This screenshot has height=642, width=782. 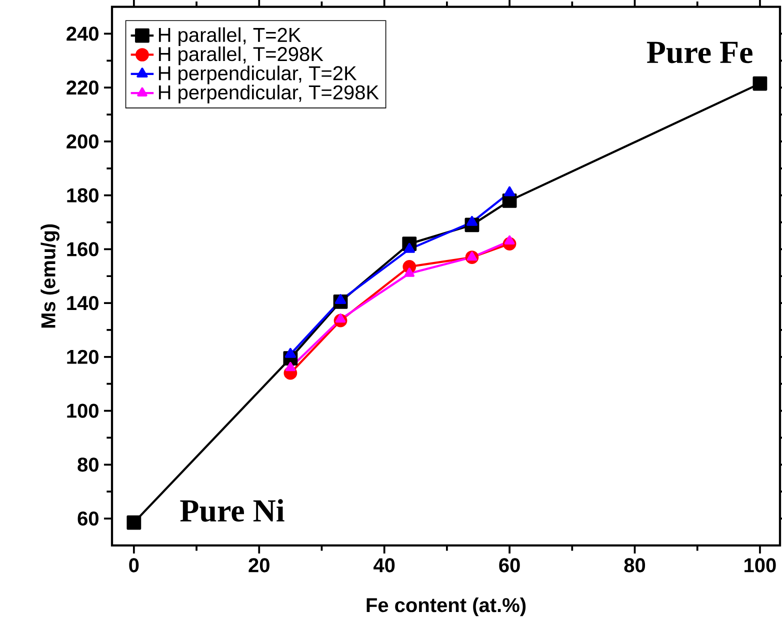 What do you see at coordinates (259, 565) in the screenshot?
I see `x-tick-label: 20` at bounding box center [259, 565].